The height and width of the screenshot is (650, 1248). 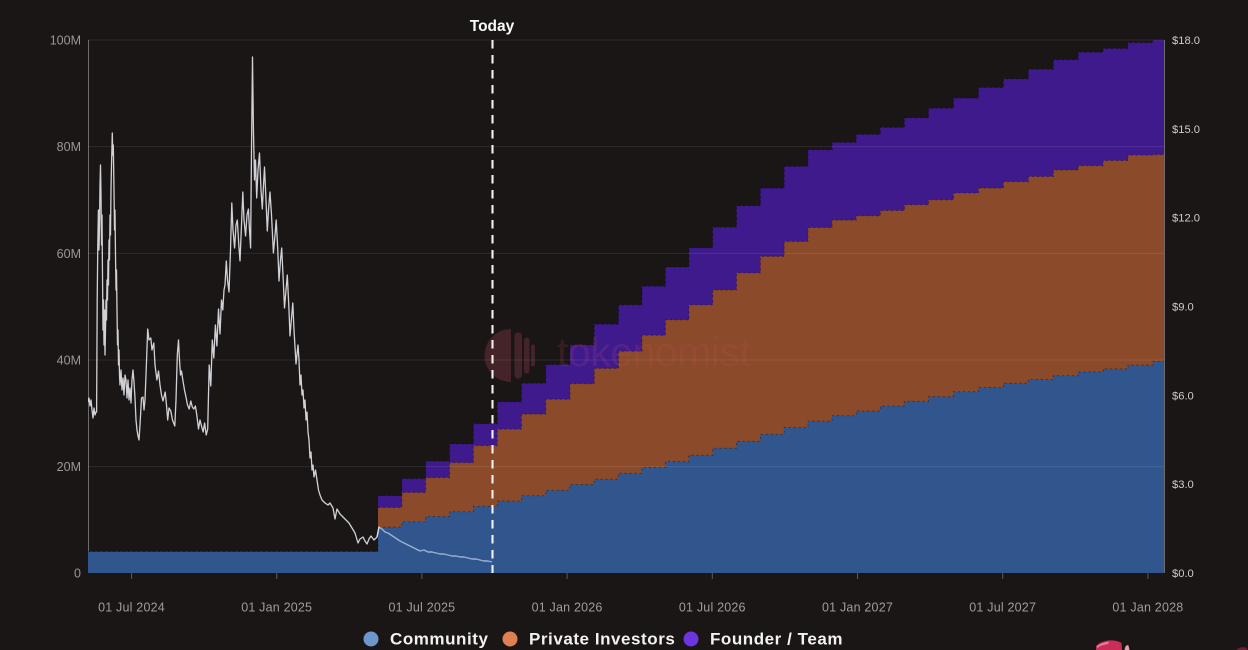 What do you see at coordinates (1186, 130) in the screenshot?
I see `svg-text: $15.0` at bounding box center [1186, 130].